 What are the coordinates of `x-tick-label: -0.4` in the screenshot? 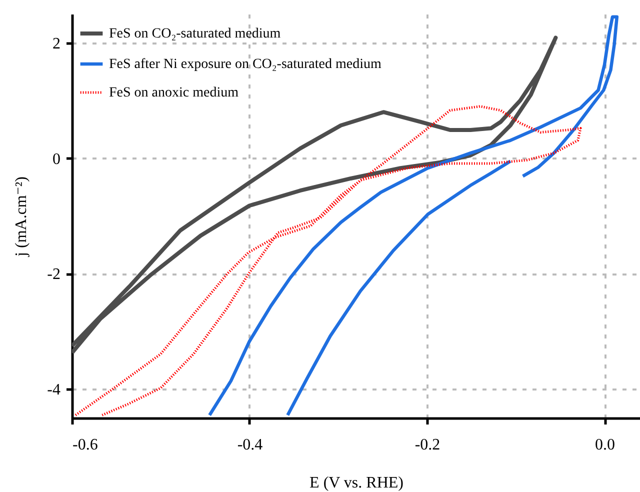 It's located at (250, 445).